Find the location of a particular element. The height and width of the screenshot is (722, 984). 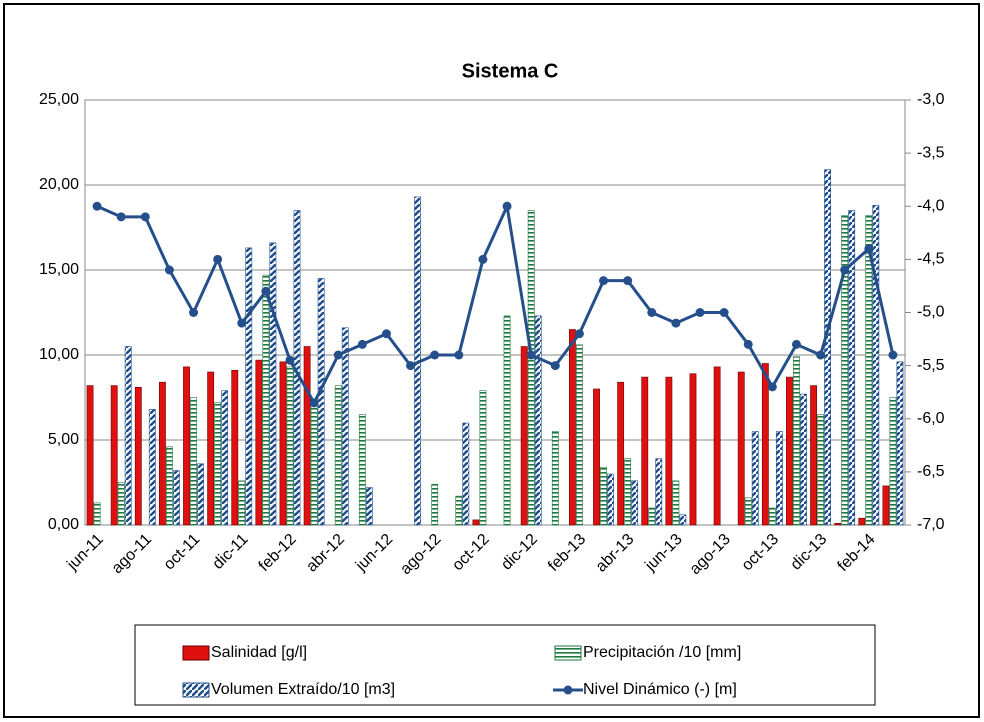

y2-tick-label: -6,5 is located at coordinates (931, 471).